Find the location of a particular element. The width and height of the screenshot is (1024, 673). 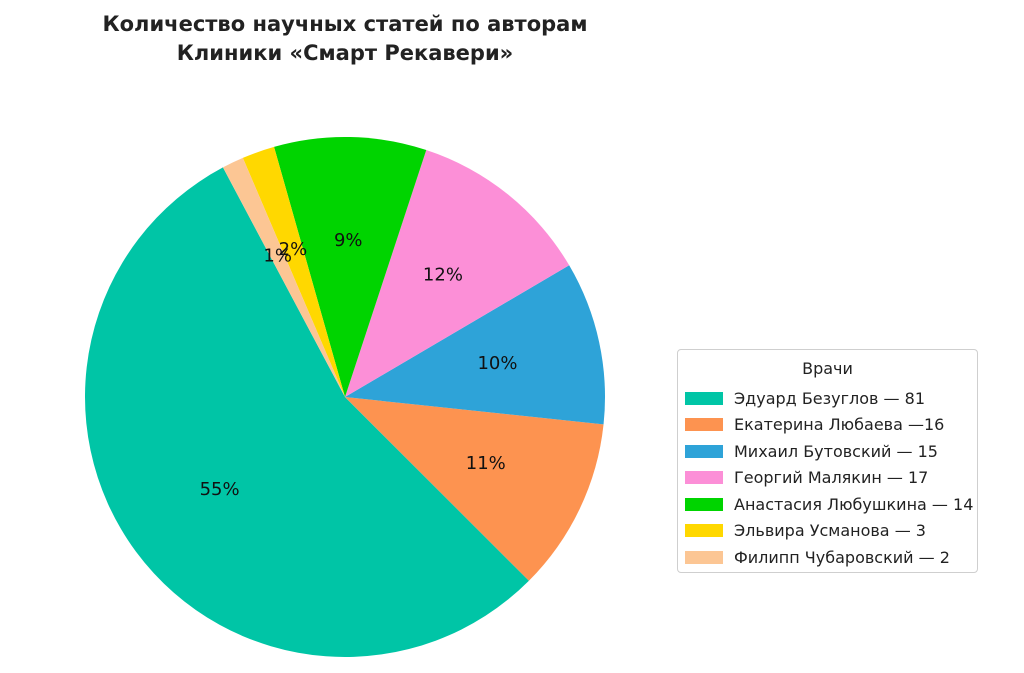

pie-percent-labels: 55% 11% 10% 12% 9% 2%1% is located at coordinates (359, 365).